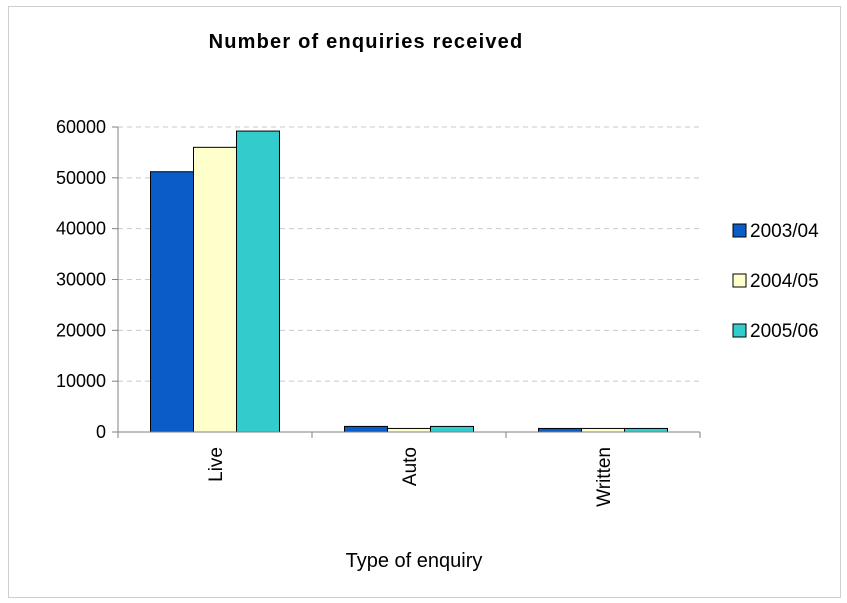 This screenshot has height=603, width=847. Describe the element at coordinates (101, 432) in the screenshot. I see `y-tick-label: 0` at that location.